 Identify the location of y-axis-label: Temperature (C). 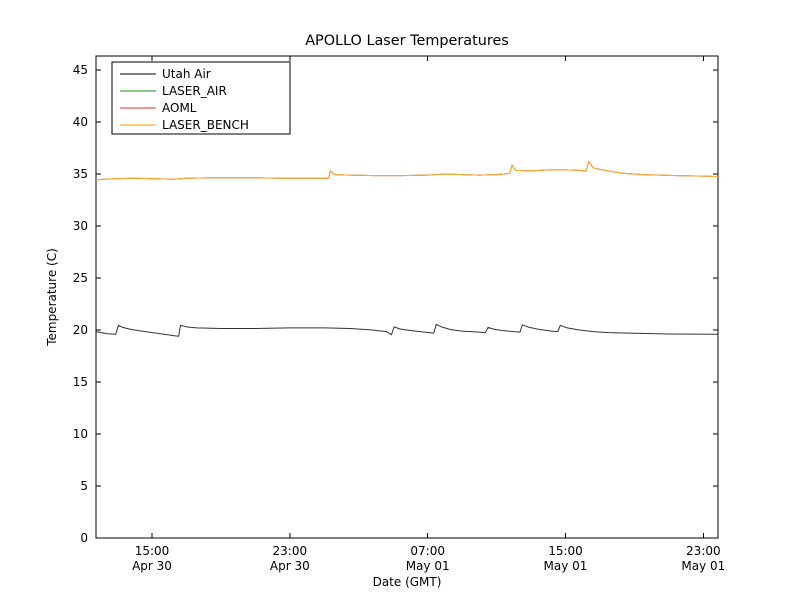
(52, 297).